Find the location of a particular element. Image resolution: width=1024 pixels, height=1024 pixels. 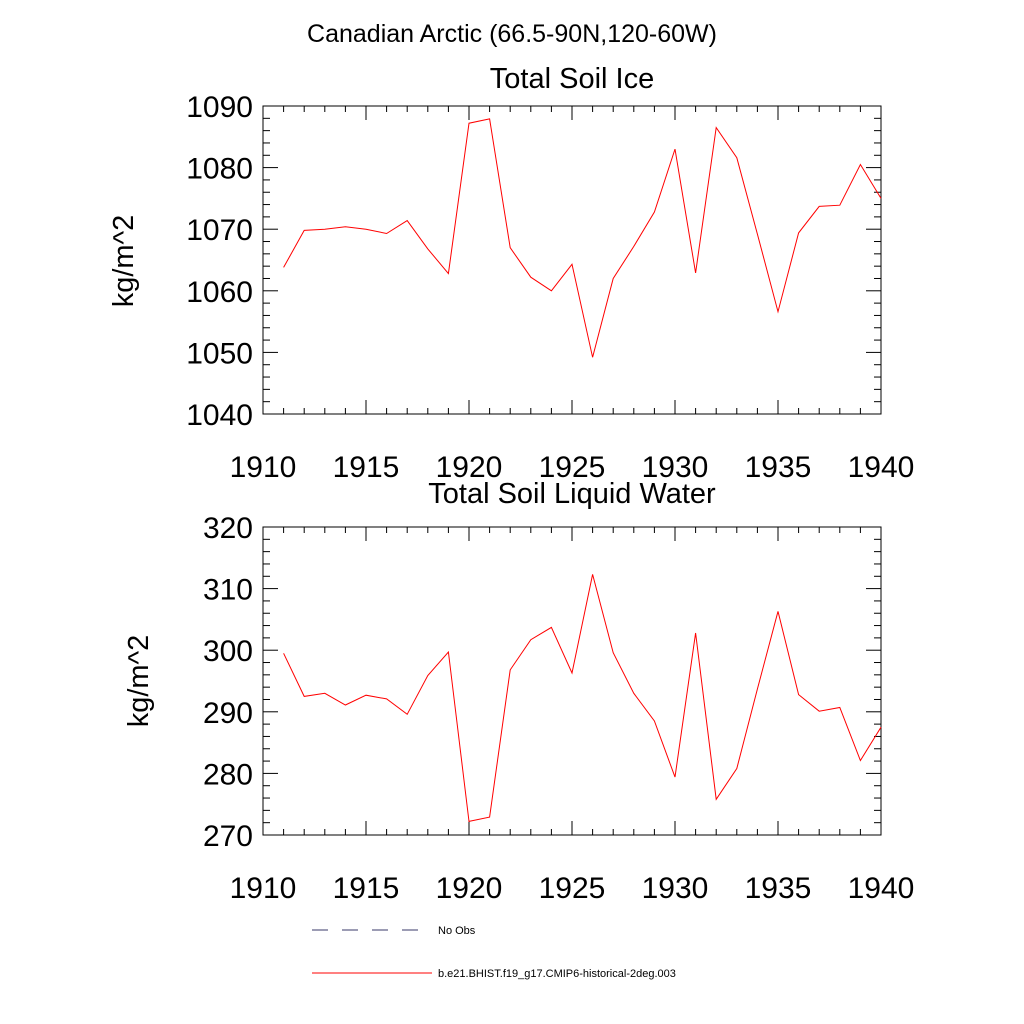

y-tick-label: 320 is located at coordinates (228, 528).